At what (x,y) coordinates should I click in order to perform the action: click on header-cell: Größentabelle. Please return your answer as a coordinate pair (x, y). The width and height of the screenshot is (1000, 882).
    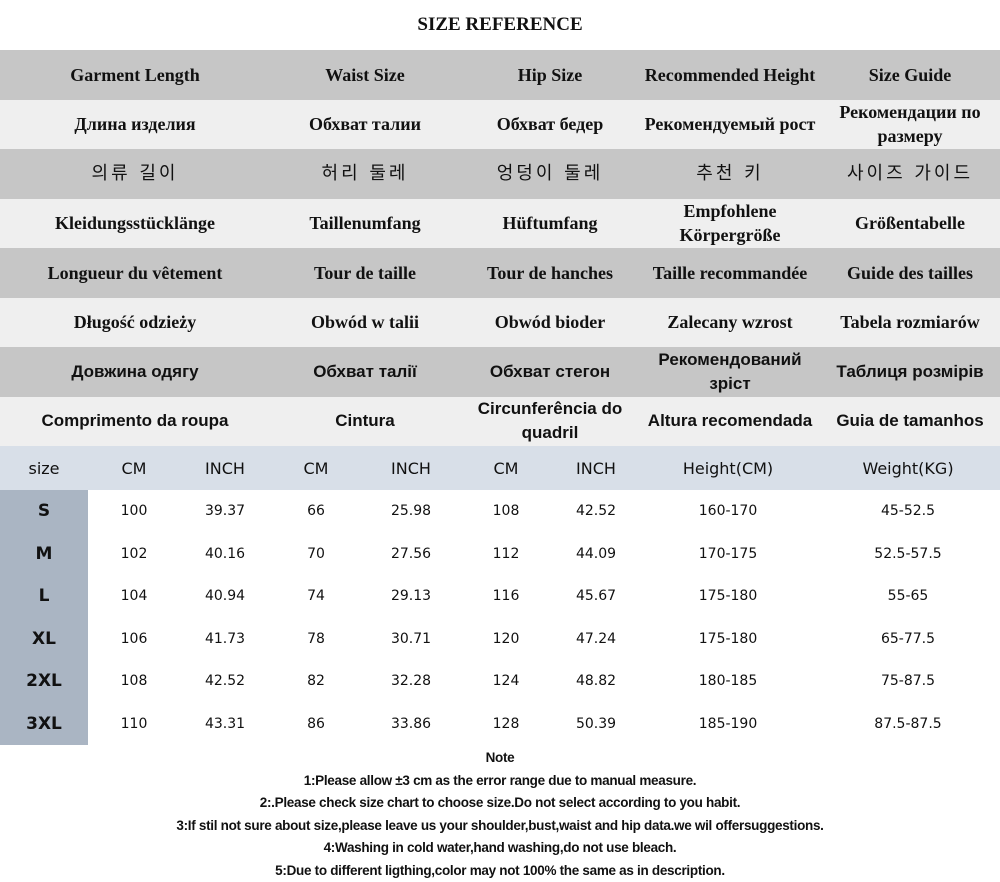
    Looking at the image, I should click on (910, 224).